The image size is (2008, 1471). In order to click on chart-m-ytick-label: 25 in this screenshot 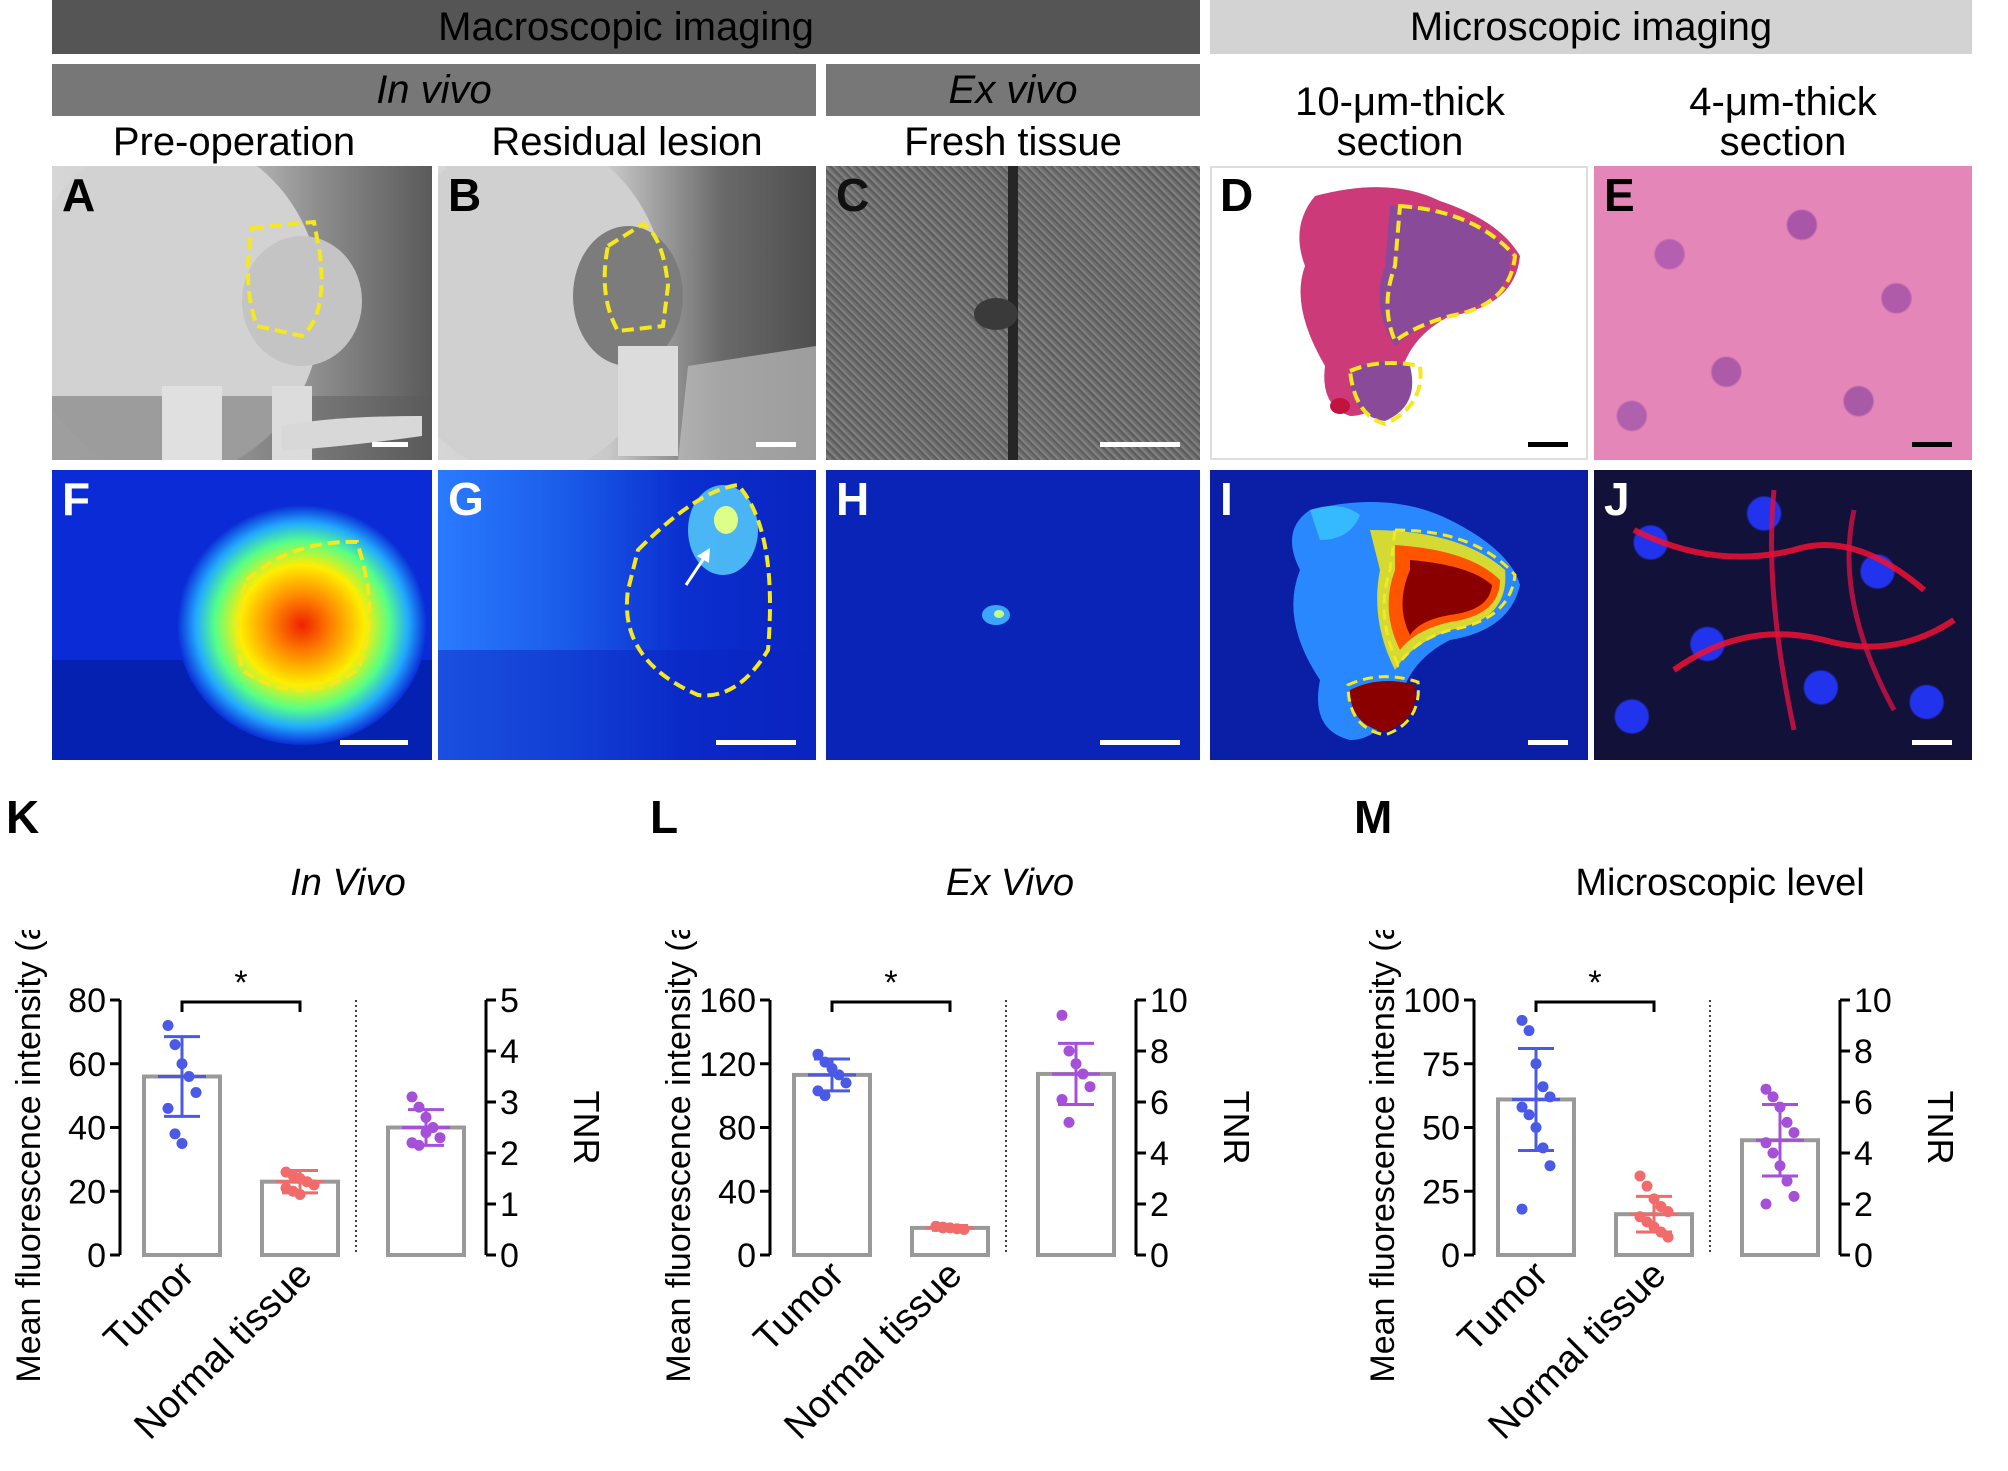, I will do `click(1441, 1192)`.